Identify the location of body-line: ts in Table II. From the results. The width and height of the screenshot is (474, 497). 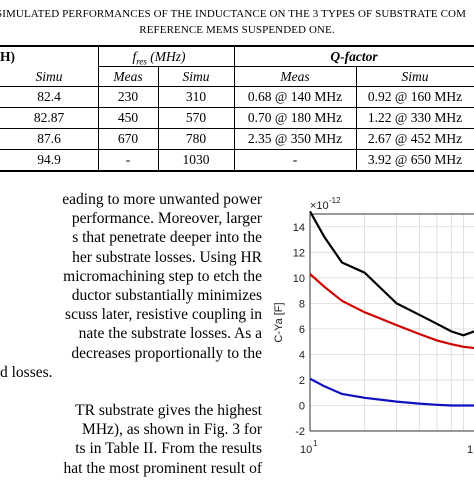
(168, 449).